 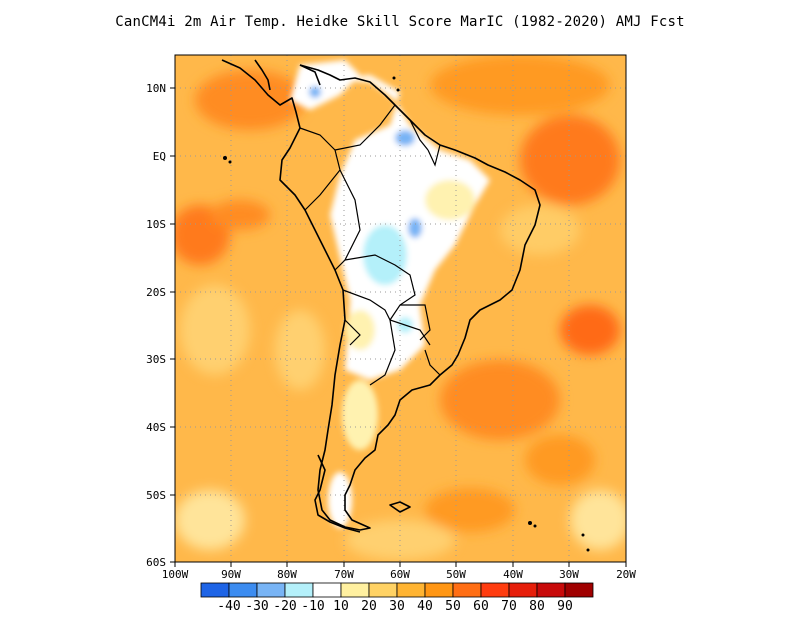 I want to click on lon-label: 20W, so click(x=626, y=574).